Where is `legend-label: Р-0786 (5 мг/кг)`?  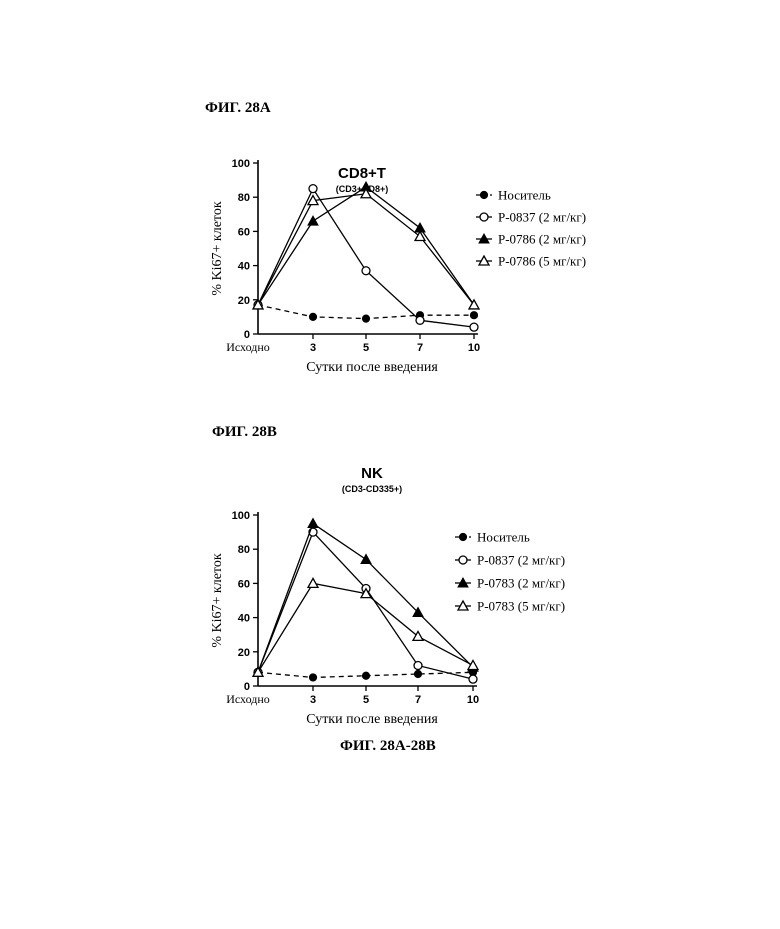
legend-label: Р-0786 (5 мг/кг) is located at coordinates (542, 261).